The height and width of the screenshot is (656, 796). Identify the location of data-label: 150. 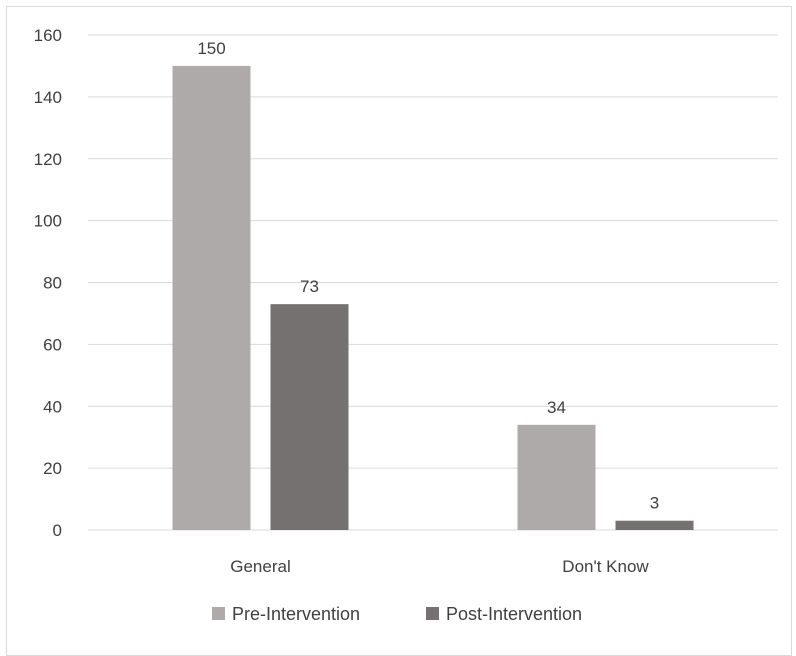
(211, 48).